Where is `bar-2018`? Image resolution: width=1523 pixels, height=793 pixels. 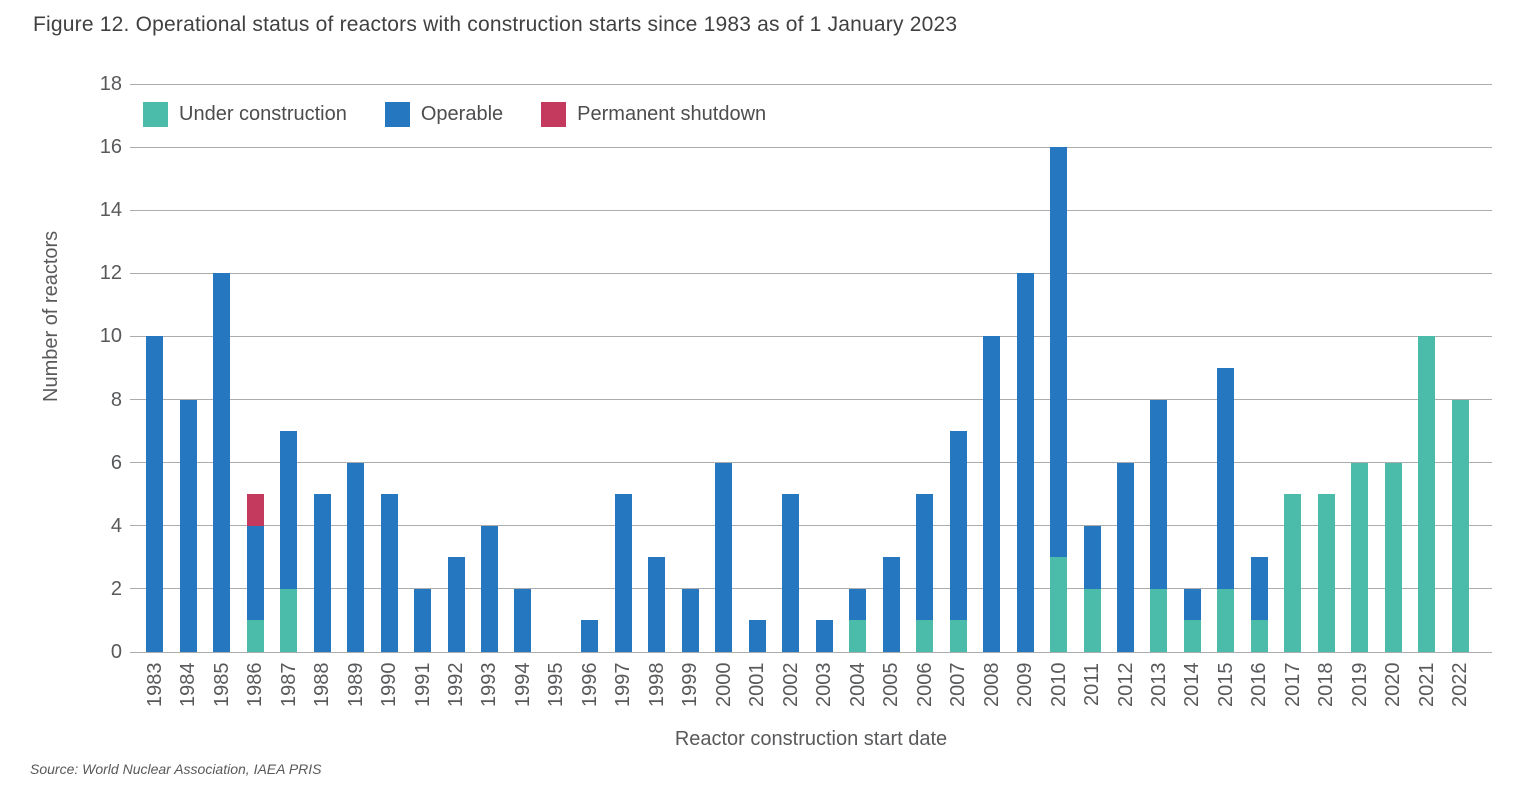 bar-2018 is located at coordinates (1326, 573).